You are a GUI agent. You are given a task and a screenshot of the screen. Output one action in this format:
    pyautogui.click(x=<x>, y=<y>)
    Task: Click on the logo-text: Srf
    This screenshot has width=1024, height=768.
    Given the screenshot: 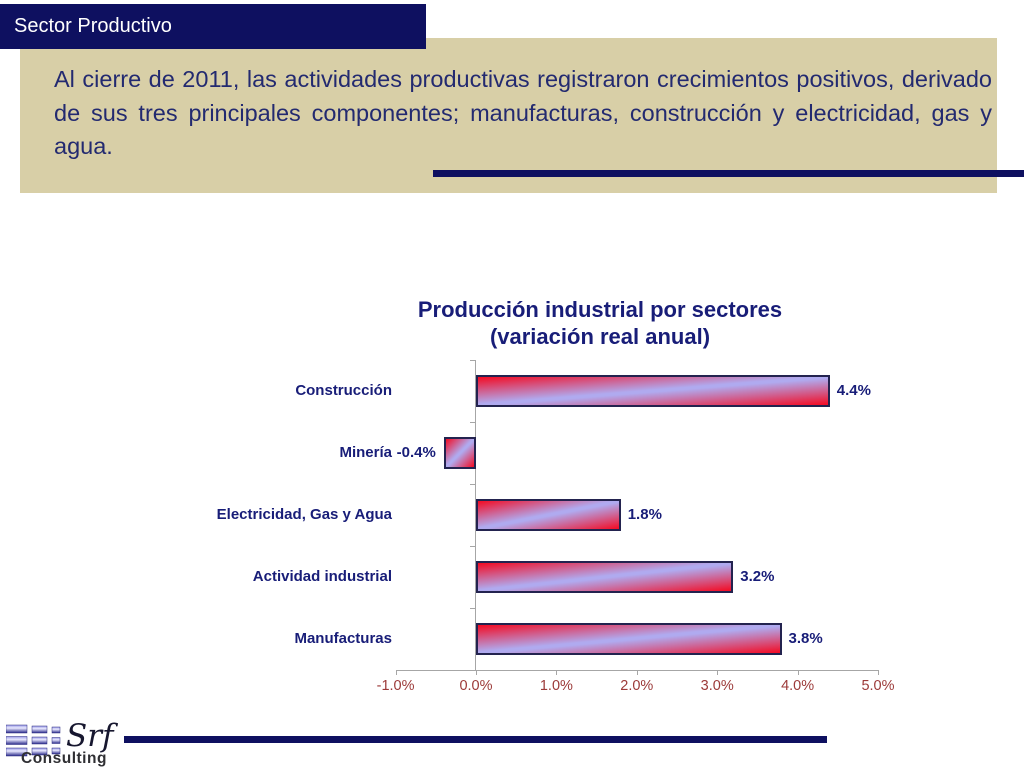 What is the action you would take?
    pyautogui.click(x=90, y=736)
    